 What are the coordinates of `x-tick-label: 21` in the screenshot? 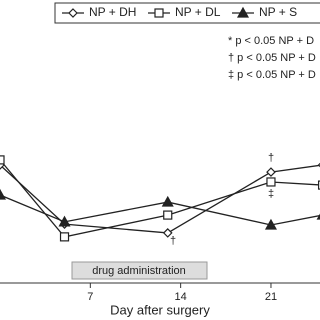 It's located at (271, 297).